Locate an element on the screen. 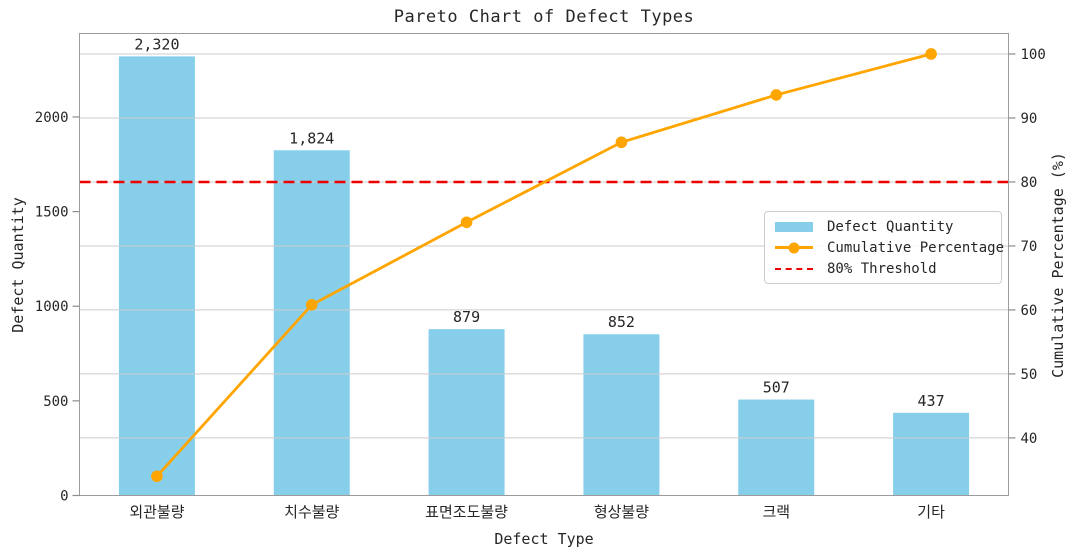 Image resolution: width=1078 pixels, height=555 pixels. left-tick-label-2000: 2000 is located at coordinates (52, 118).